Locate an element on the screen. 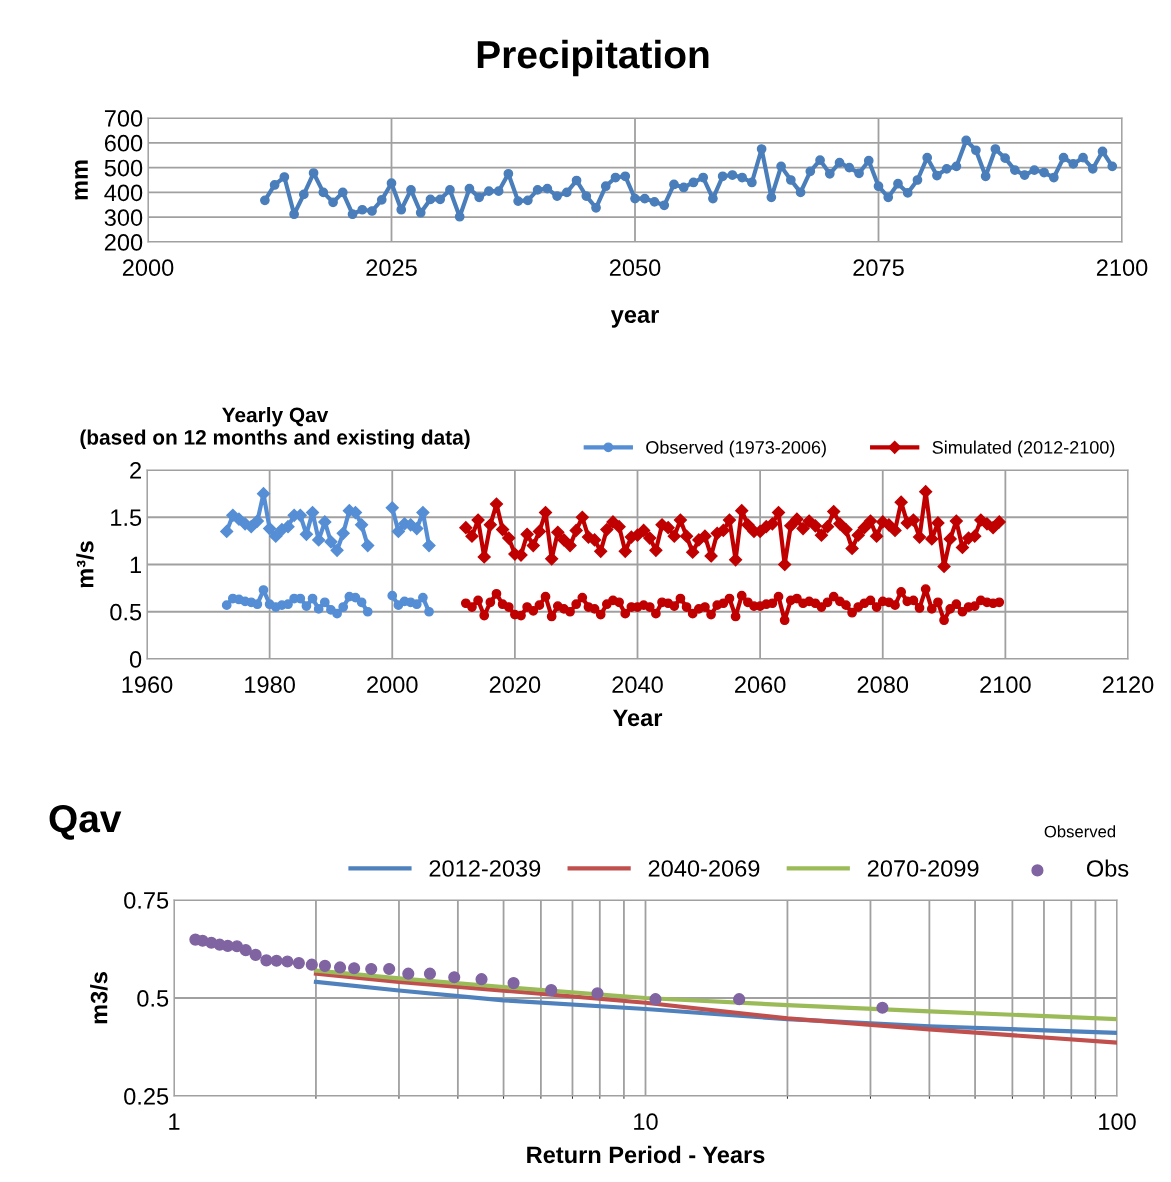 The height and width of the screenshot is (1182, 1171). x-tick-label: 2040 is located at coordinates (637, 685).